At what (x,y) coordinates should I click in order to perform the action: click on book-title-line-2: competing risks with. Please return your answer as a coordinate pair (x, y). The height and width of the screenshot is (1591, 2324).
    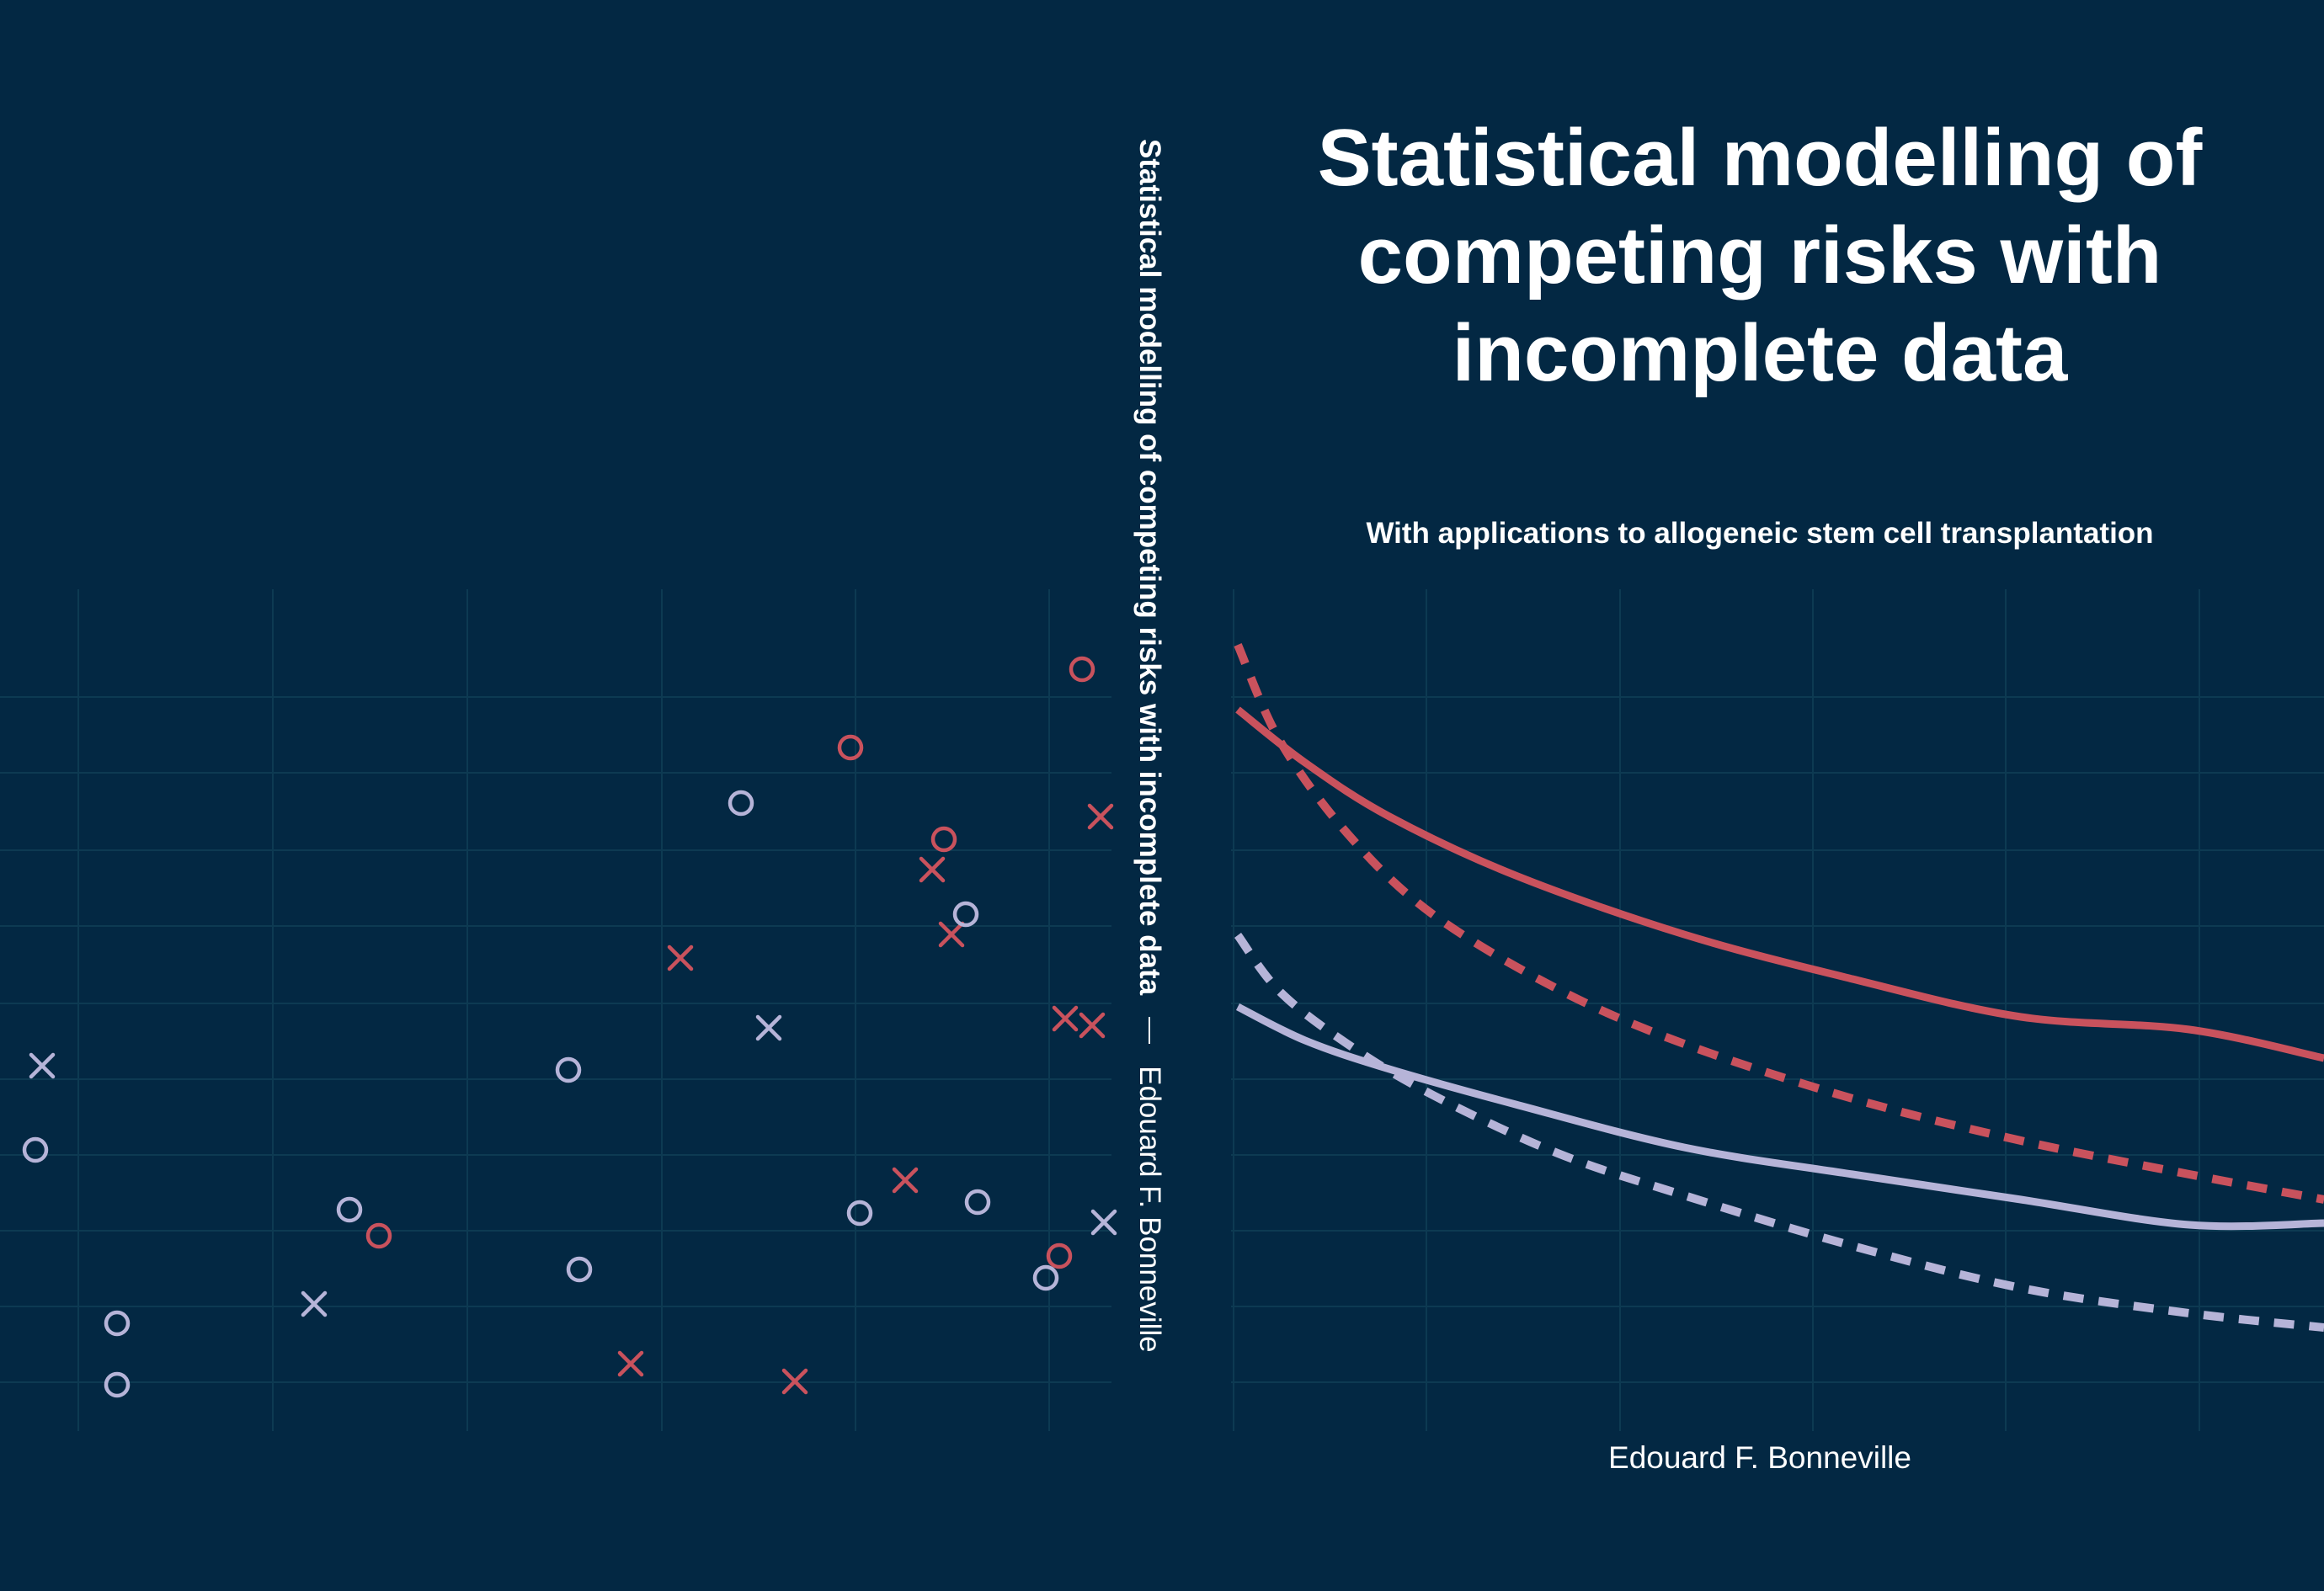
    Looking at the image, I should click on (1759, 255).